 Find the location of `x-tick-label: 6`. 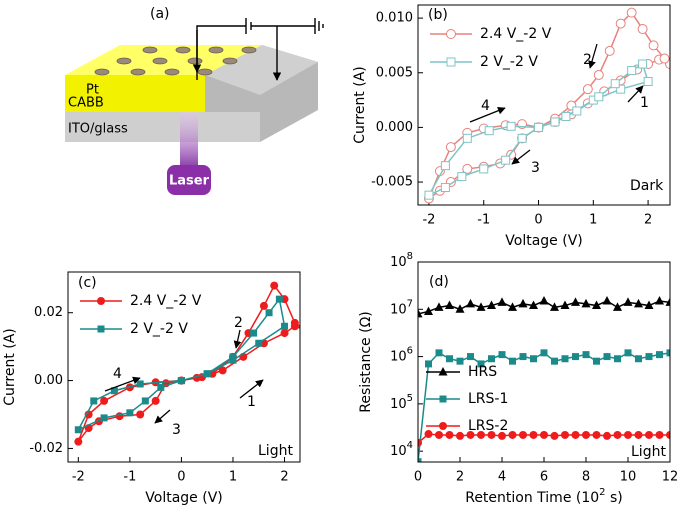

x-tick-label: 6 is located at coordinates (544, 477).